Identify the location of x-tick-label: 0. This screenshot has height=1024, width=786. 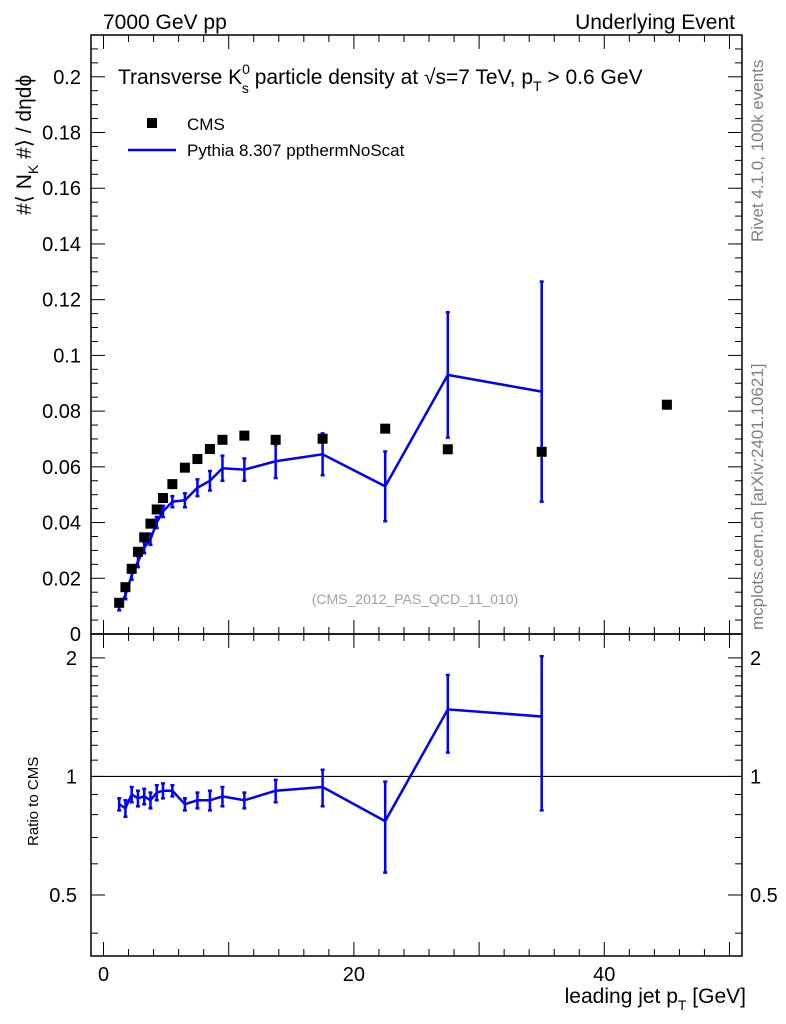
(103, 975).